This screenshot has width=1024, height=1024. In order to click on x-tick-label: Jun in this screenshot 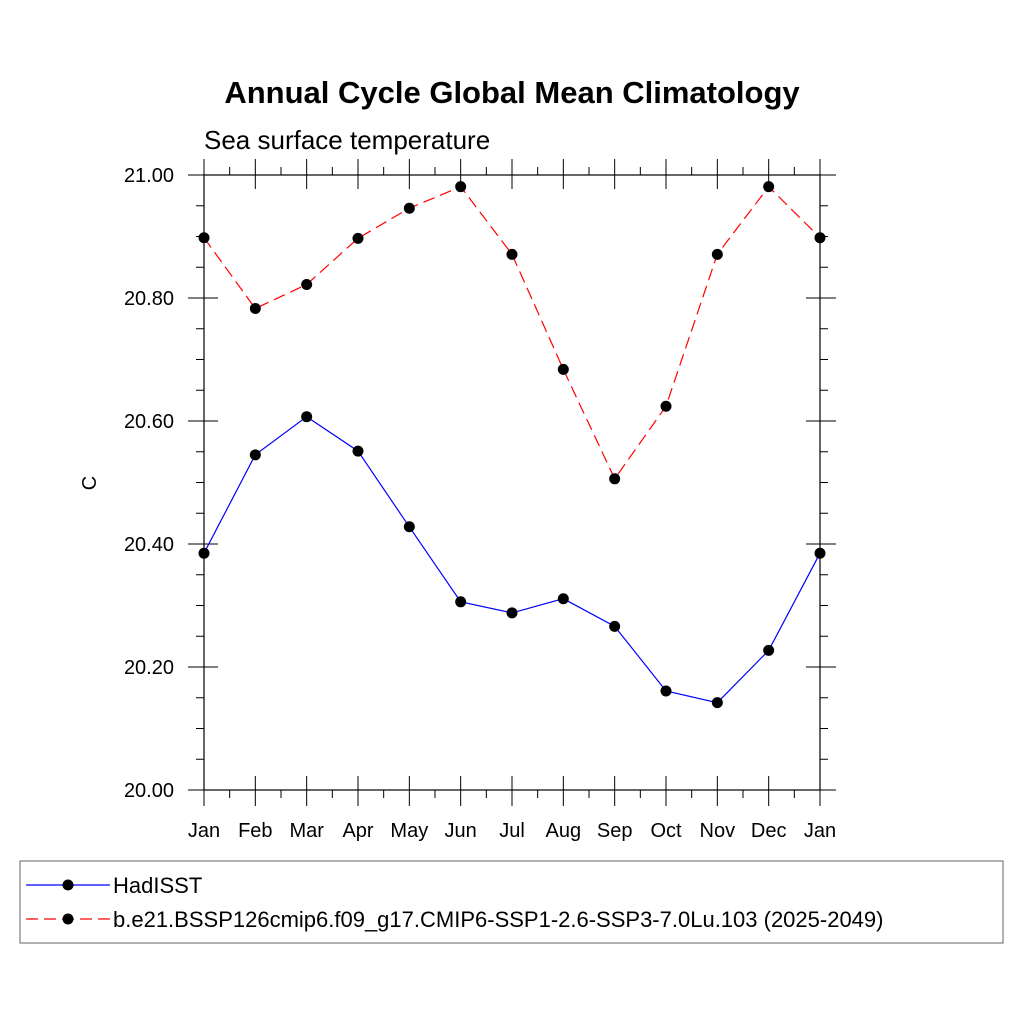, I will do `click(461, 831)`.